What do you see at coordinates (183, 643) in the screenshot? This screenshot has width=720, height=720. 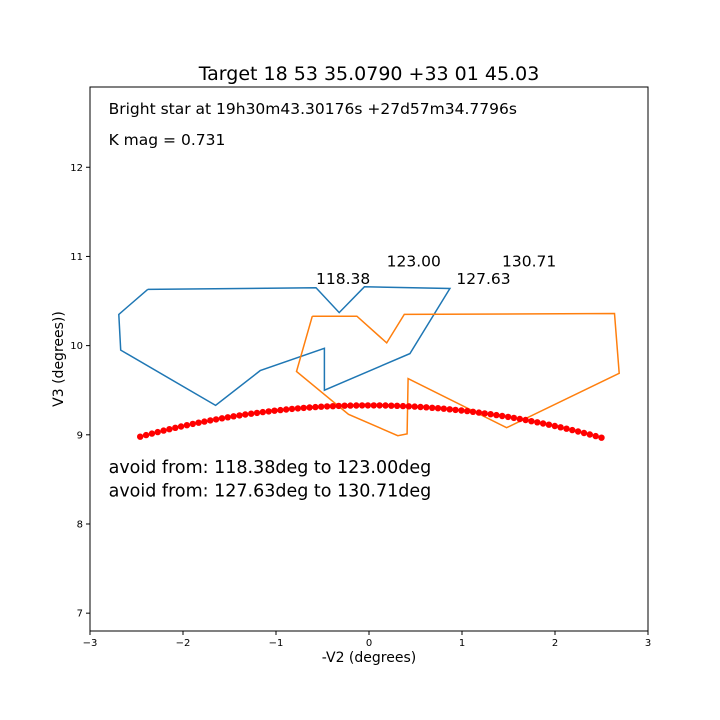 I see `x-tick-label: −2` at bounding box center [183, 643].